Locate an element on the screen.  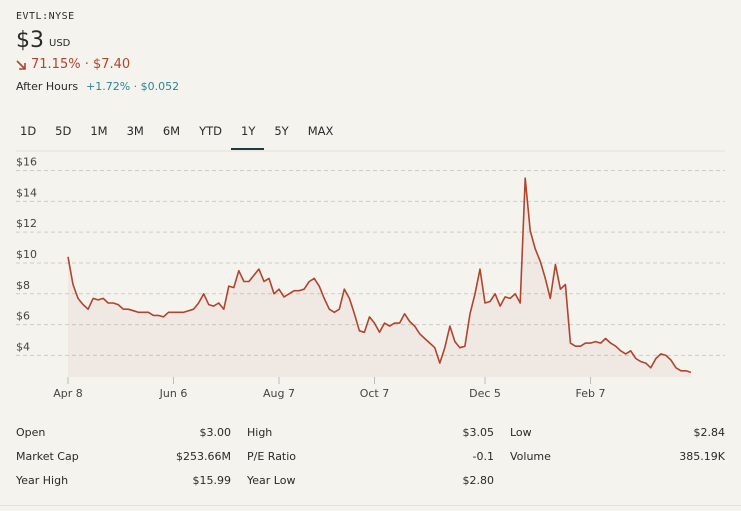
range-tab: 6M is located at coordinates (171, 131).